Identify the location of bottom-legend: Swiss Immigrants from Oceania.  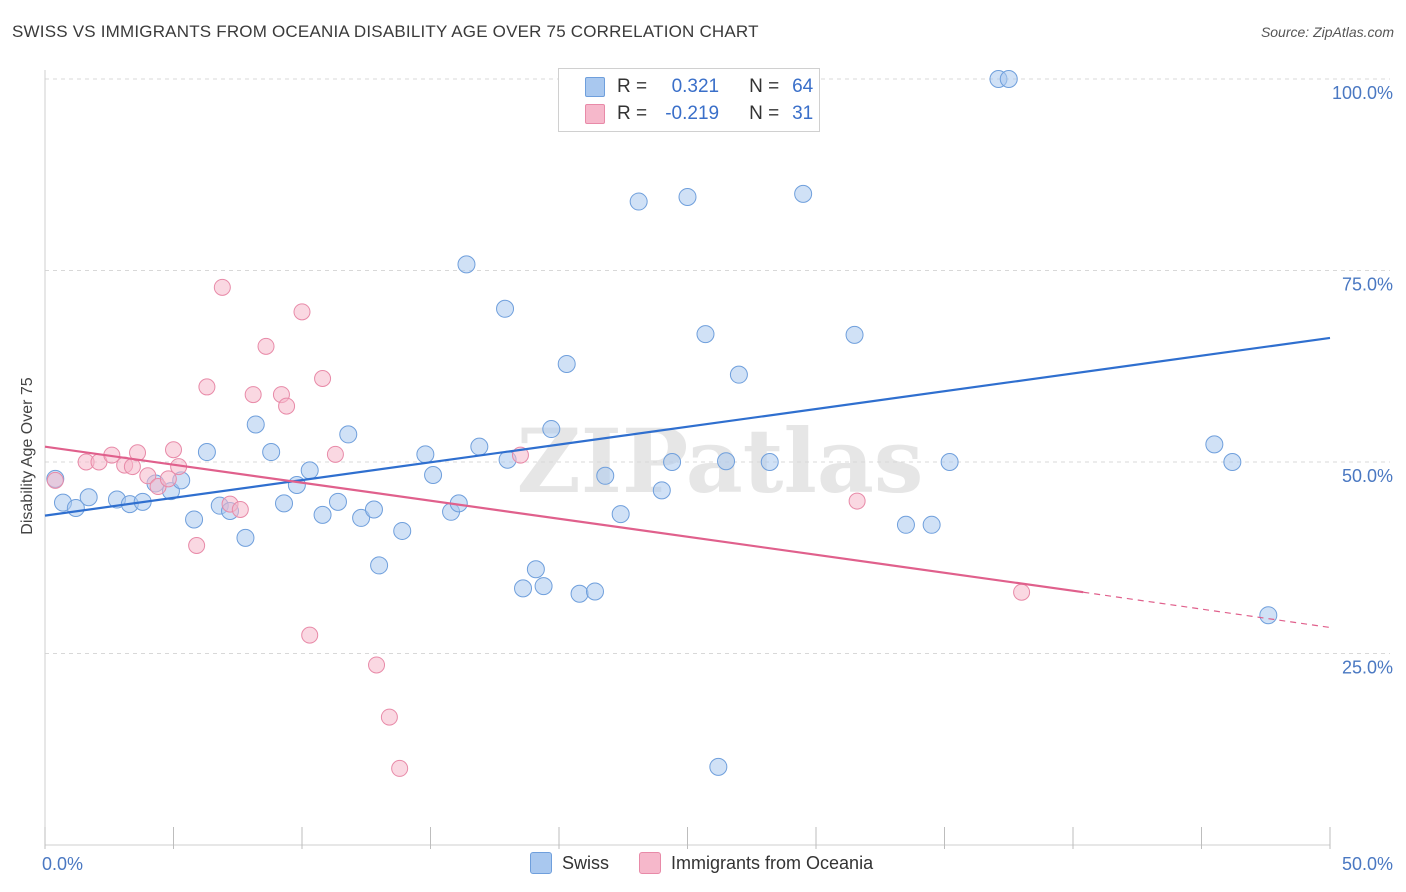
(716, 863).